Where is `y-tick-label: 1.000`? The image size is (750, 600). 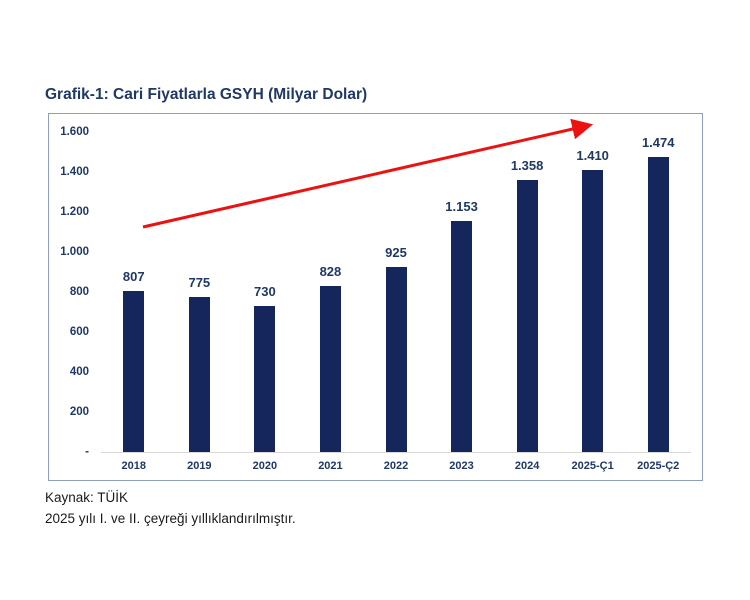
y-tick-label: 1.000 is located at coordinates (74, 252).